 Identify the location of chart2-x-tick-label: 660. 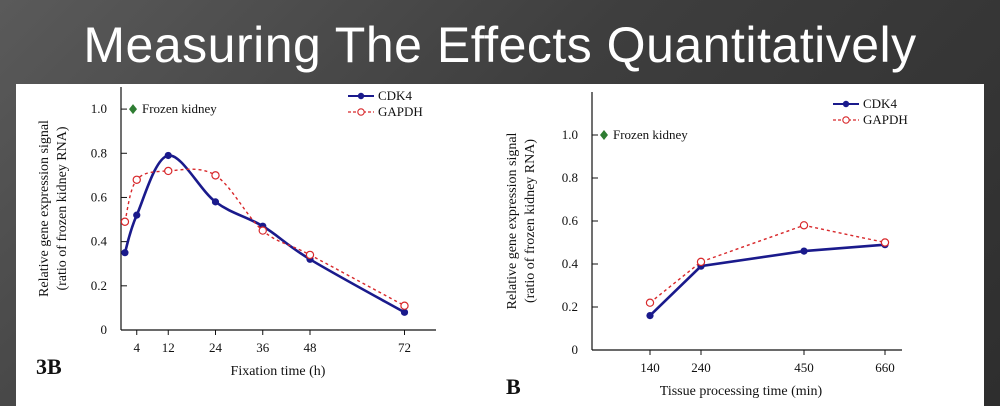
(885, 367).